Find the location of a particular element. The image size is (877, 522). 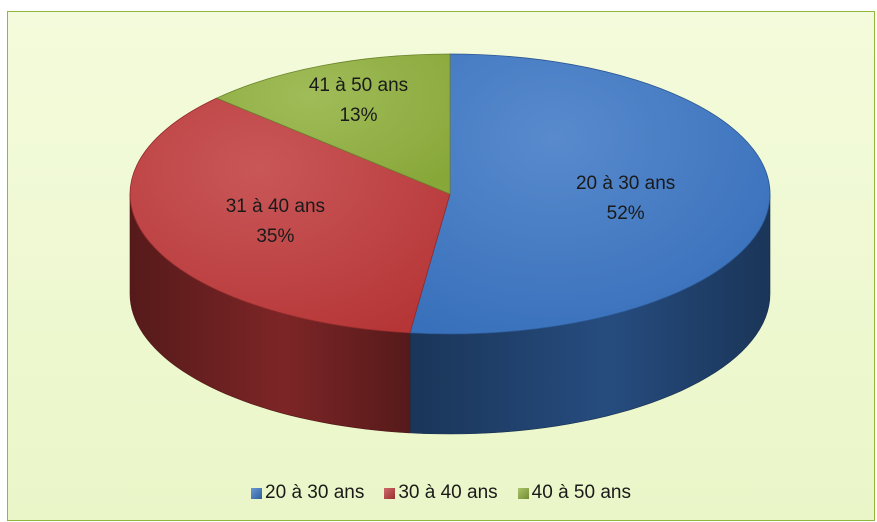

slice-name: 41 à 50 ans is located at coordinates (358, 86).